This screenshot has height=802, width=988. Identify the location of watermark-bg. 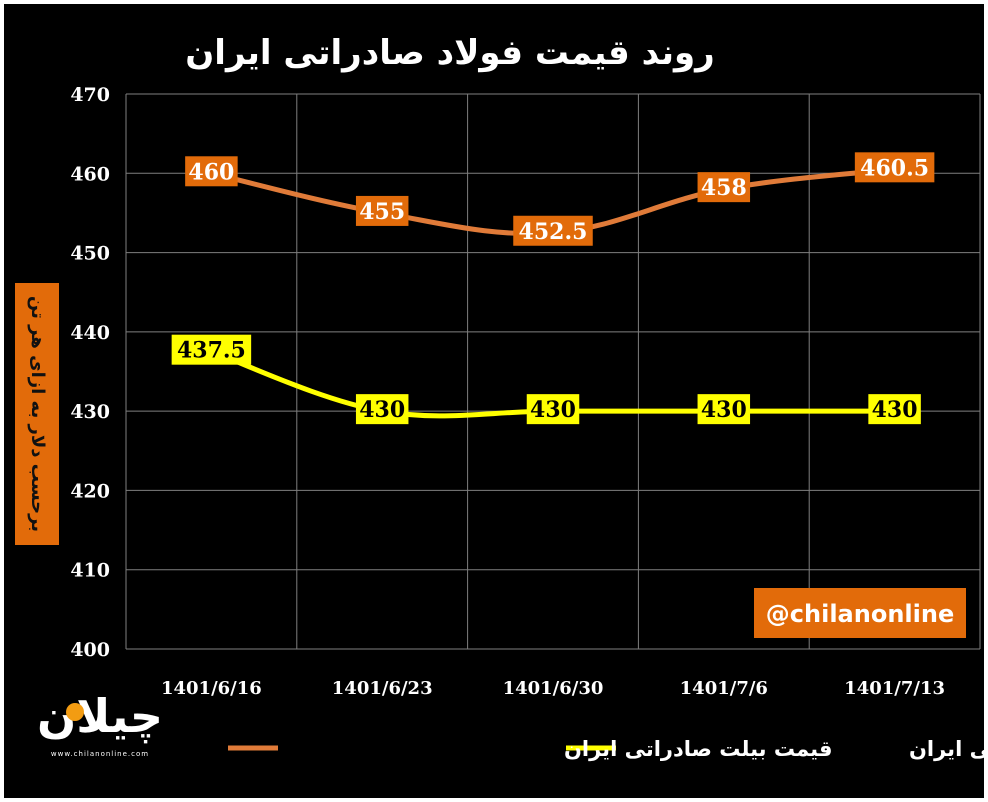
(860, 613).